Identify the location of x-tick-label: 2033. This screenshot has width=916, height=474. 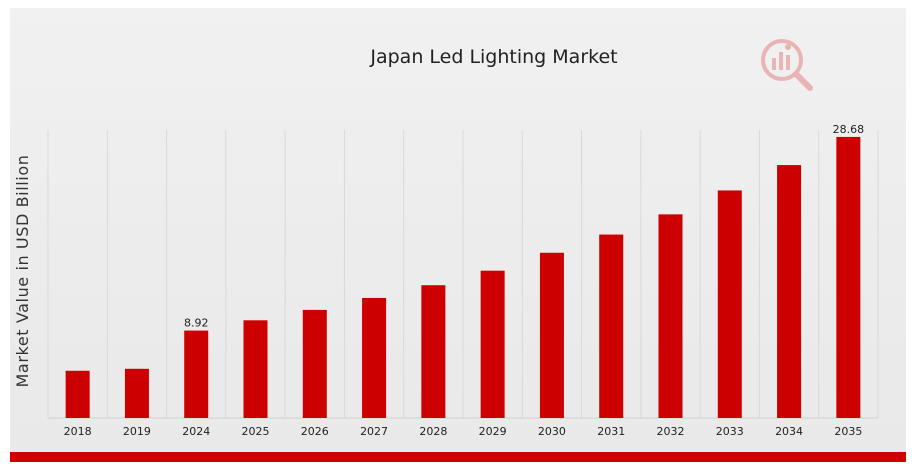
(730, 431).